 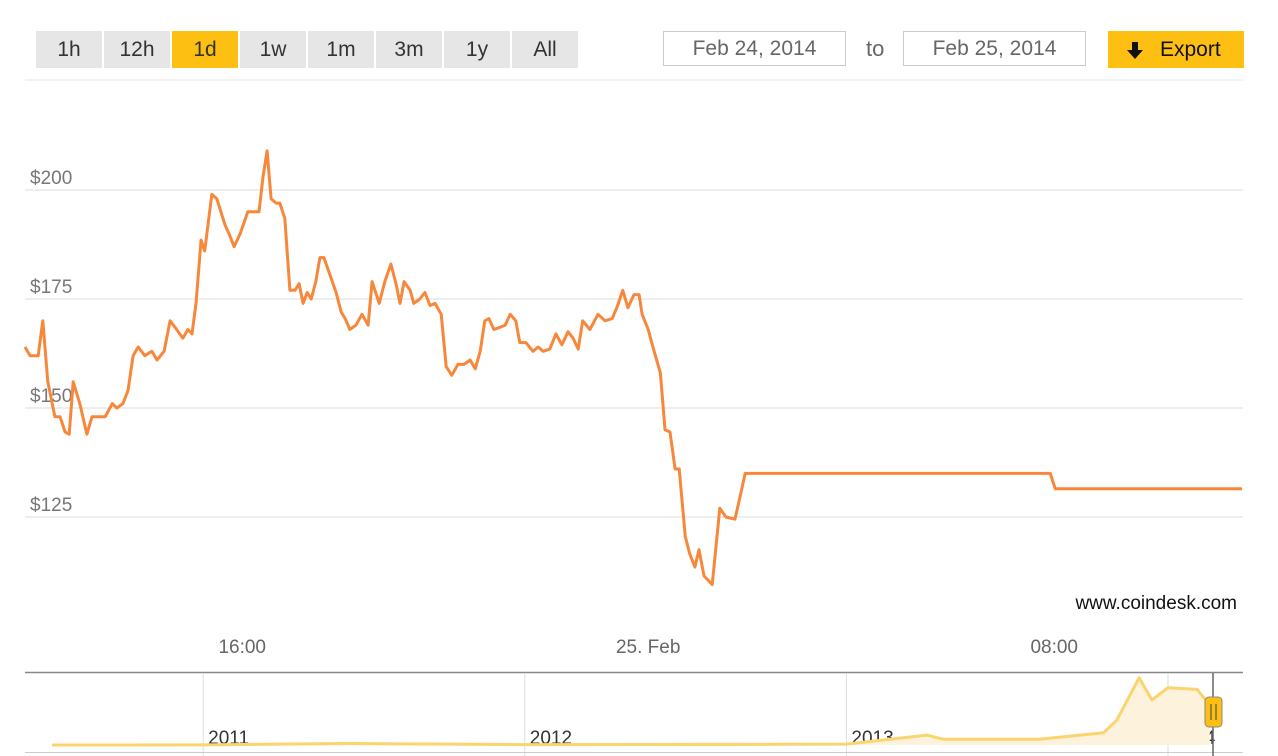 What do you see at coordinates (69, 49) in the screenshot?
I see `range-button: 1h` at bounding box center [69, 49].